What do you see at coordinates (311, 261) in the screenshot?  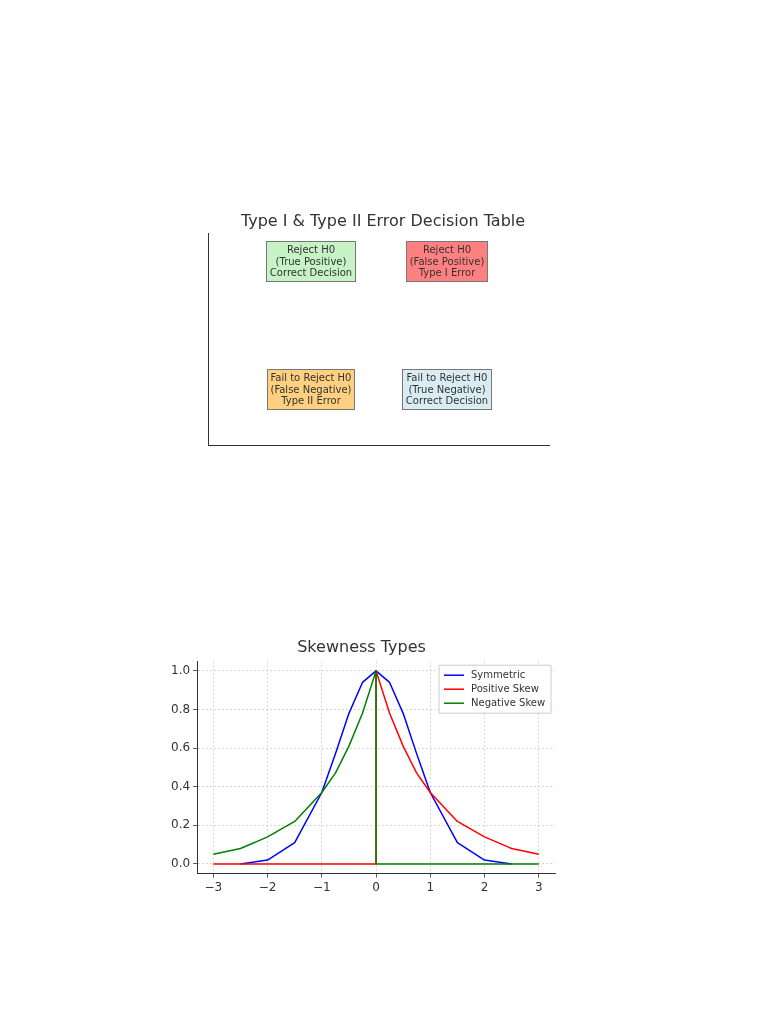 I see `category-label: Reject H0 (True Positive) Correct Decision` at bounding box center [311, 261].